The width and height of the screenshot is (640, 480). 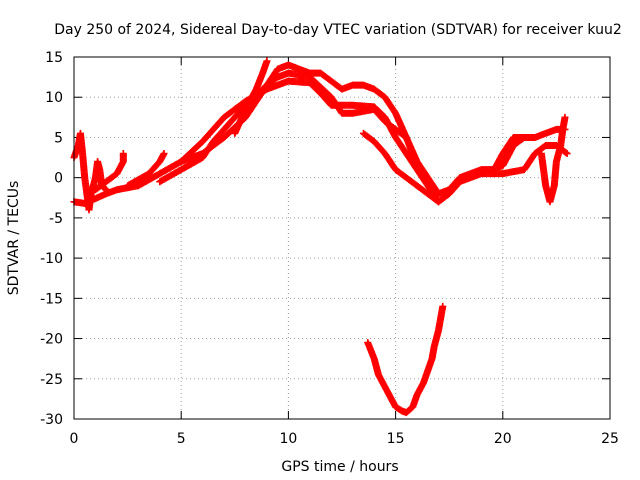 What do you see at coordinates (503, 439) in the screenshot?
I see `x-tick-label: 20` at bounding box center [503, 439].